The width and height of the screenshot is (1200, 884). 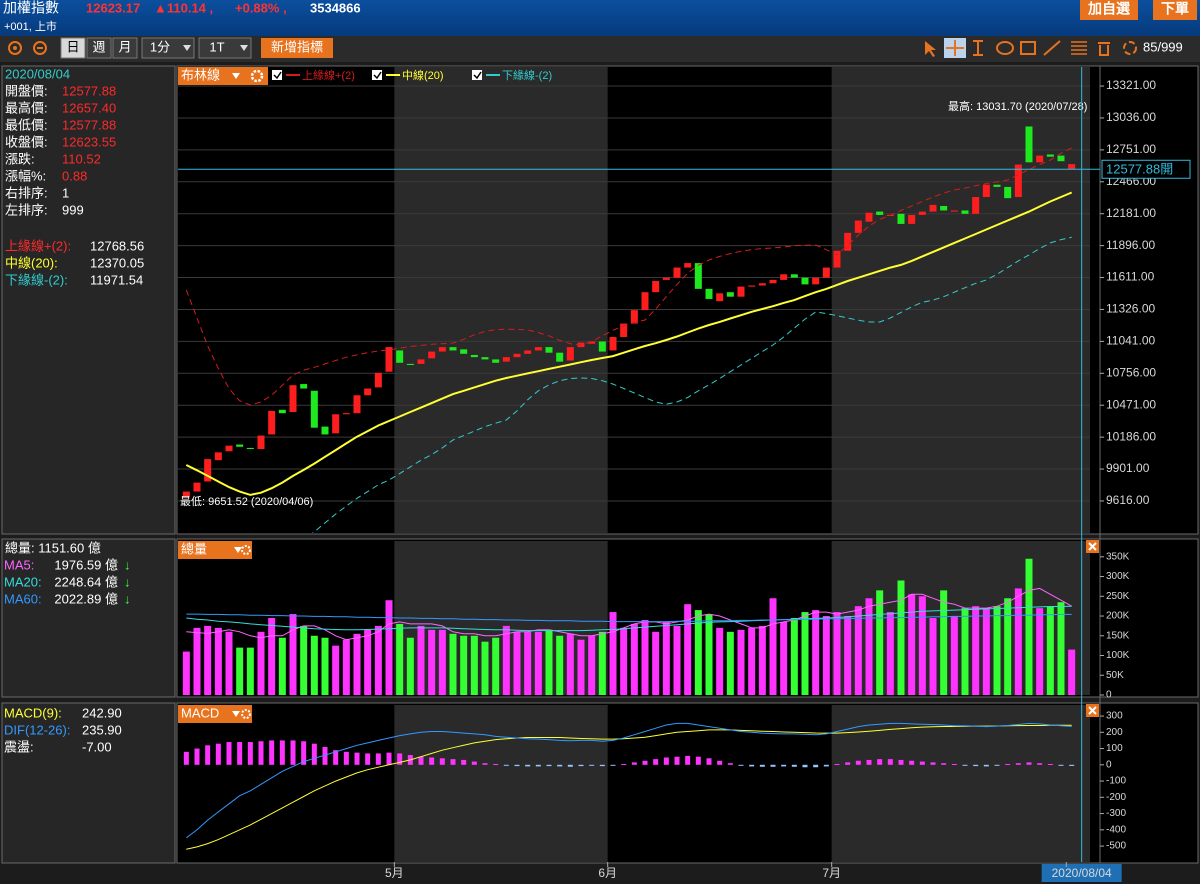 What do you see at coordinates (74, 175) in the screenshot?
I see `info-value: 0.88` at bounding box center [74, 175].